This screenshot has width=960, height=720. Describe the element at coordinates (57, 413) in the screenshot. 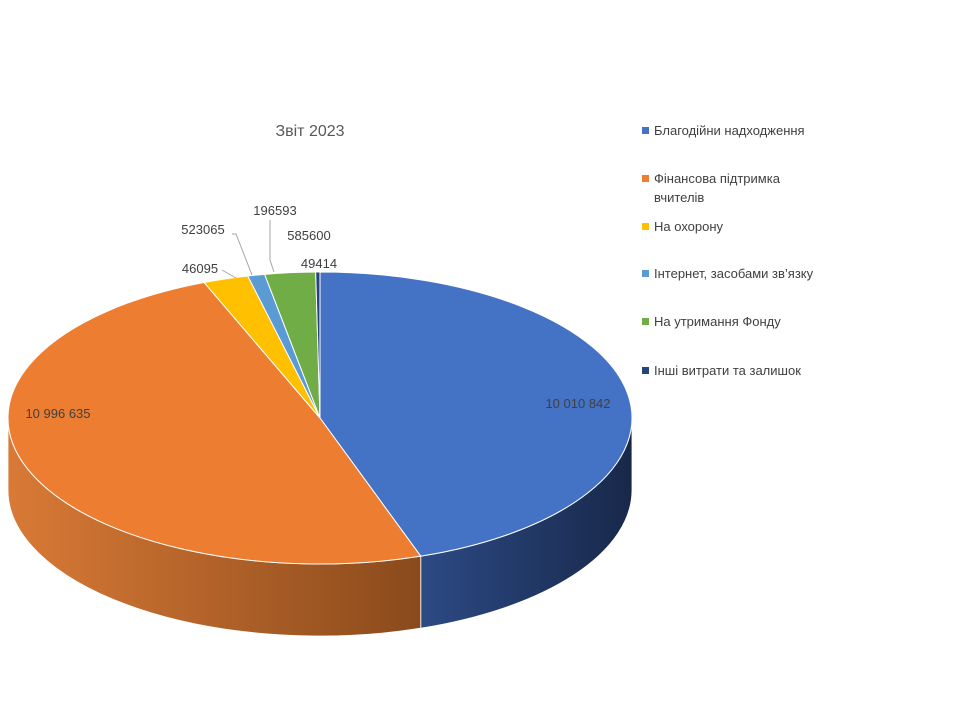

I see `data-label-1: 10 996 635` at that location.